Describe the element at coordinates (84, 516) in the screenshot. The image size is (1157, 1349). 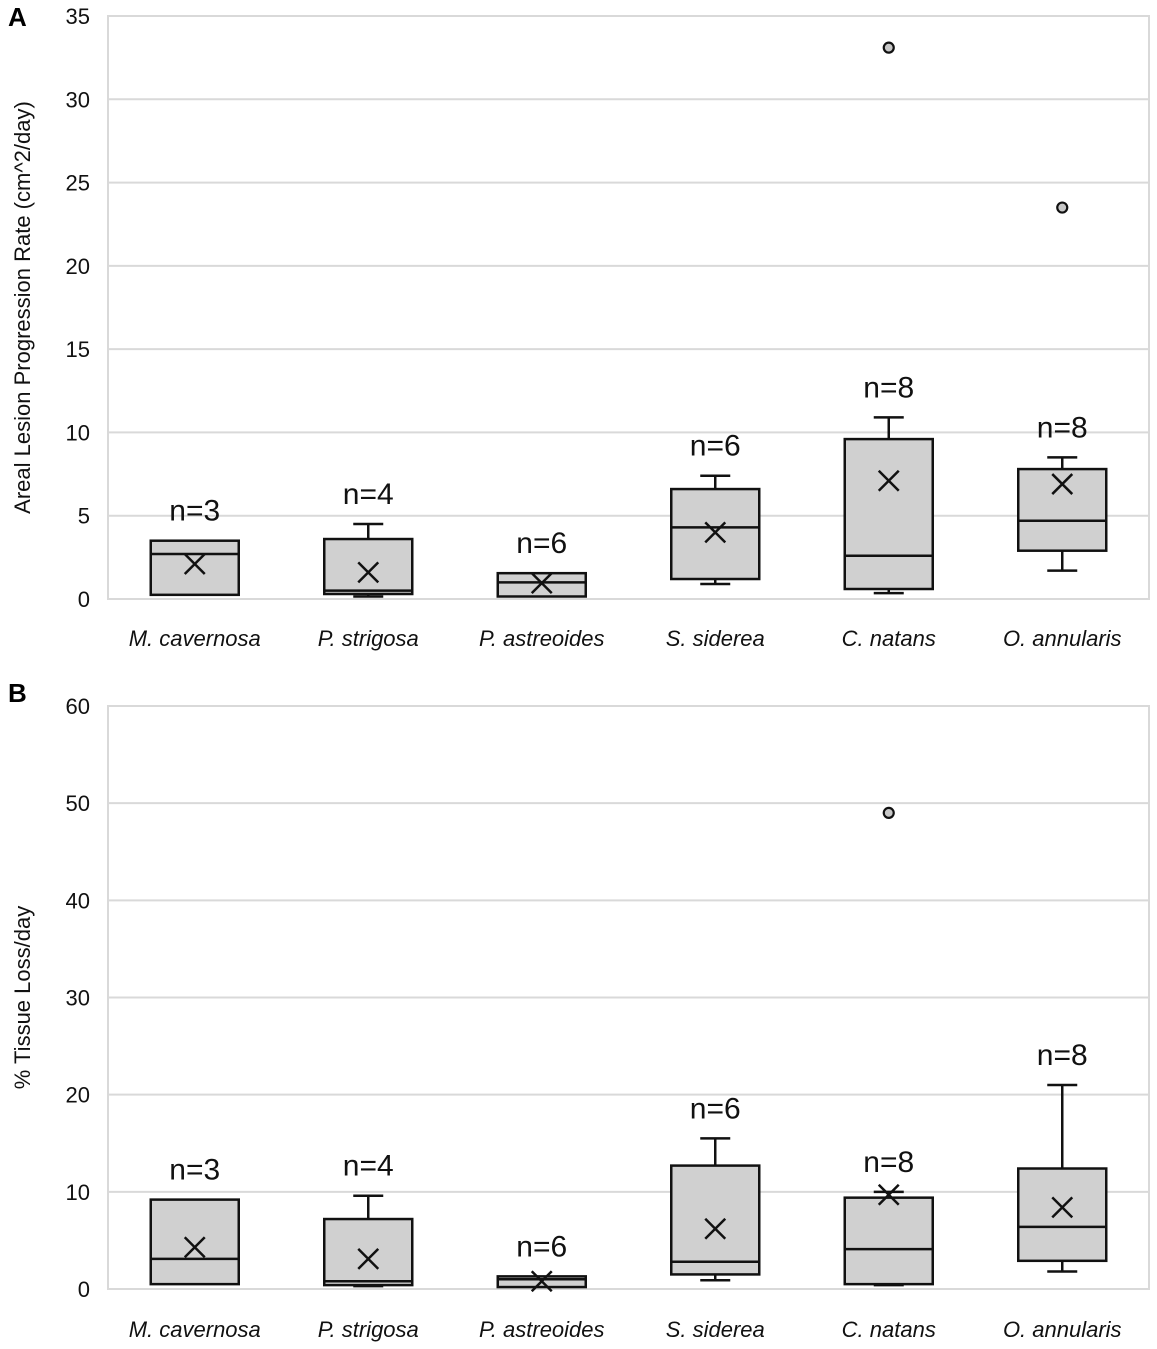
I see `y-tick-label: 5` at that location.